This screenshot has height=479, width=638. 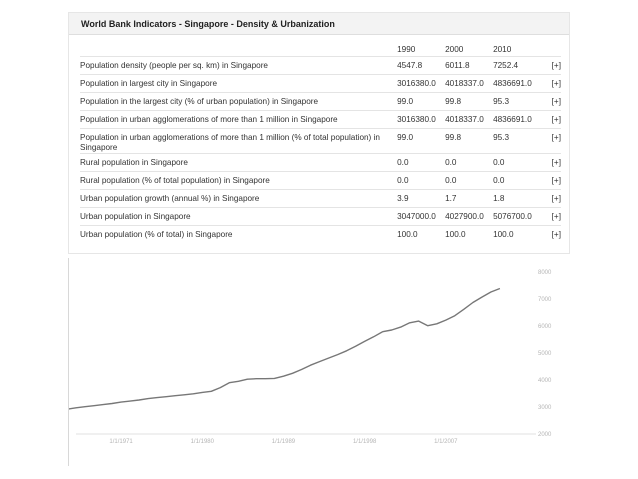 What do you see at coordinates (454, 49) in the screenshot?
I see `header-year-2000: 2000` at bounding box center [454, 49].